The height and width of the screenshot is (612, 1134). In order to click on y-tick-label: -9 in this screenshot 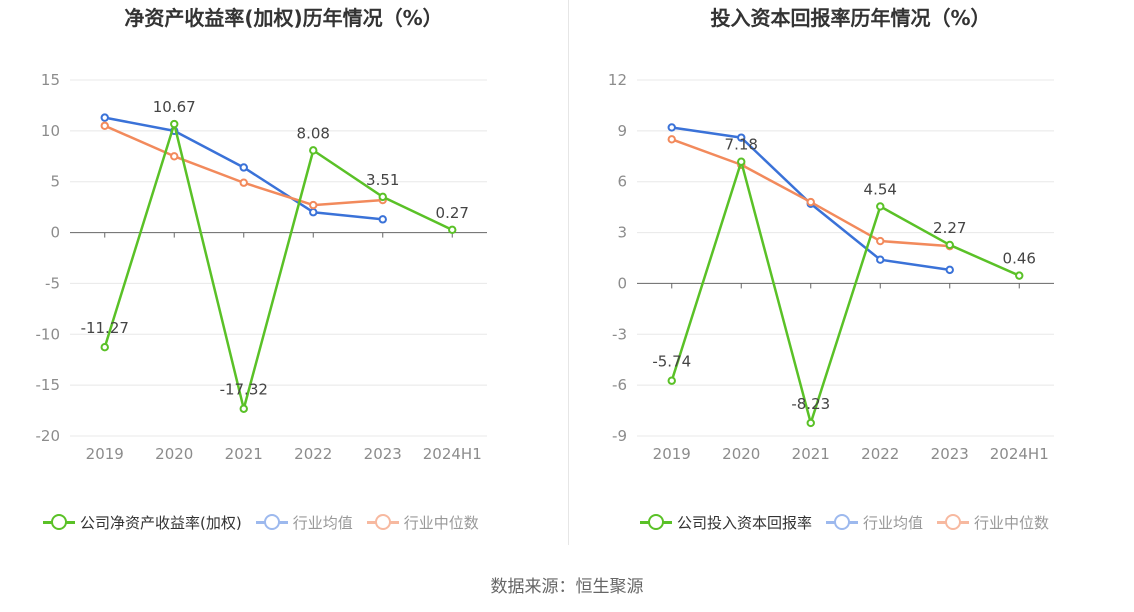, I will do `click(619, 436)`.